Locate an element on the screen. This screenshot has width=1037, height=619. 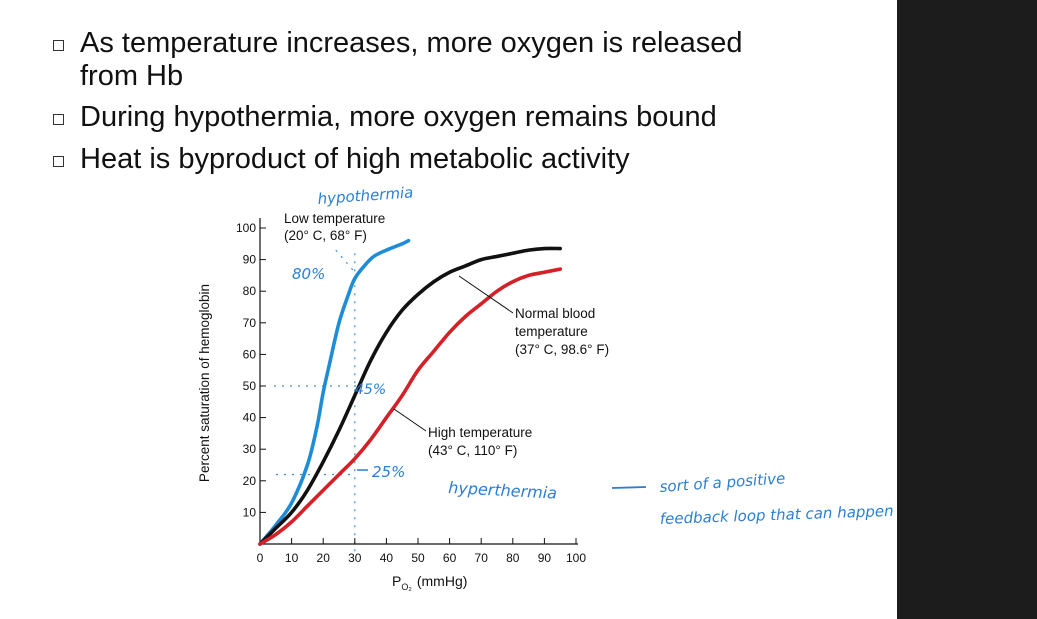
label-high-line-2: (43° C, 110° F) is located at coordinates (472, 450).